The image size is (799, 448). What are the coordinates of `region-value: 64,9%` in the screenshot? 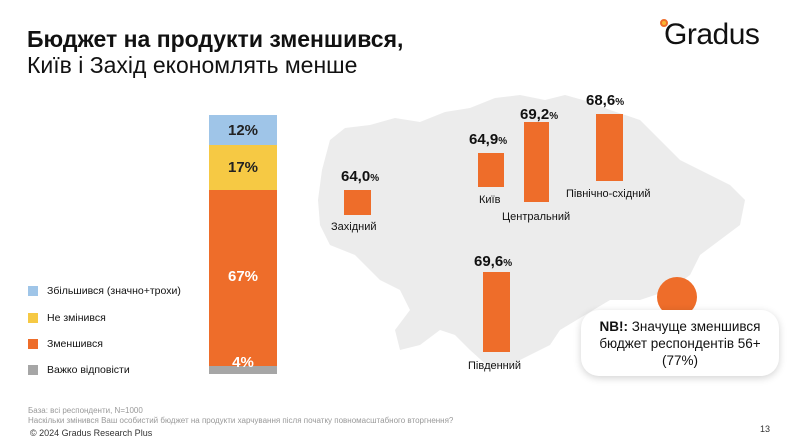 It's located at (488, 139).